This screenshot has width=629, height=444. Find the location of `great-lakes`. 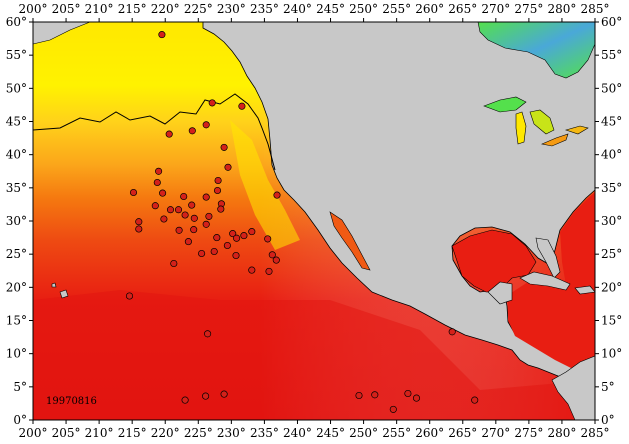

great-lakes is located at coordinates (536, 121).